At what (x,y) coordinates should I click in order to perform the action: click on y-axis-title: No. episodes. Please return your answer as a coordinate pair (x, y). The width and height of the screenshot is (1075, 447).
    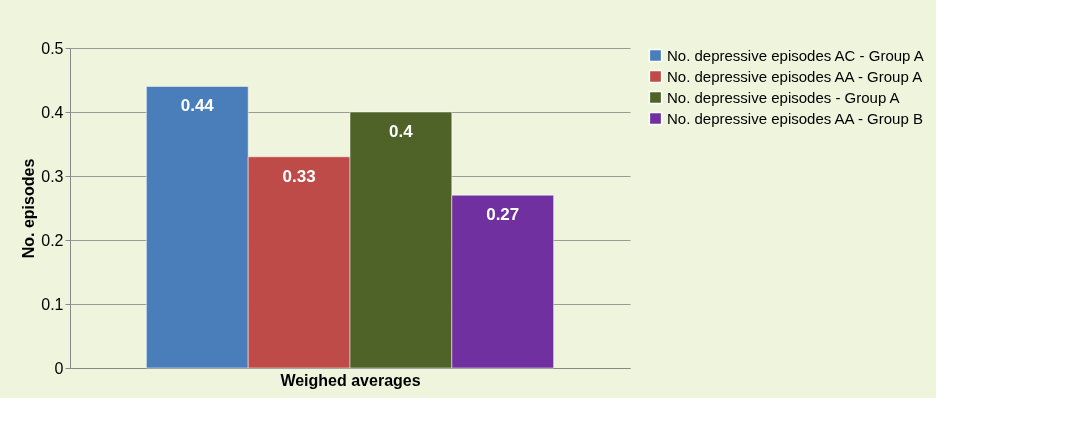
    Looking at the image, I should click on (29, 208).